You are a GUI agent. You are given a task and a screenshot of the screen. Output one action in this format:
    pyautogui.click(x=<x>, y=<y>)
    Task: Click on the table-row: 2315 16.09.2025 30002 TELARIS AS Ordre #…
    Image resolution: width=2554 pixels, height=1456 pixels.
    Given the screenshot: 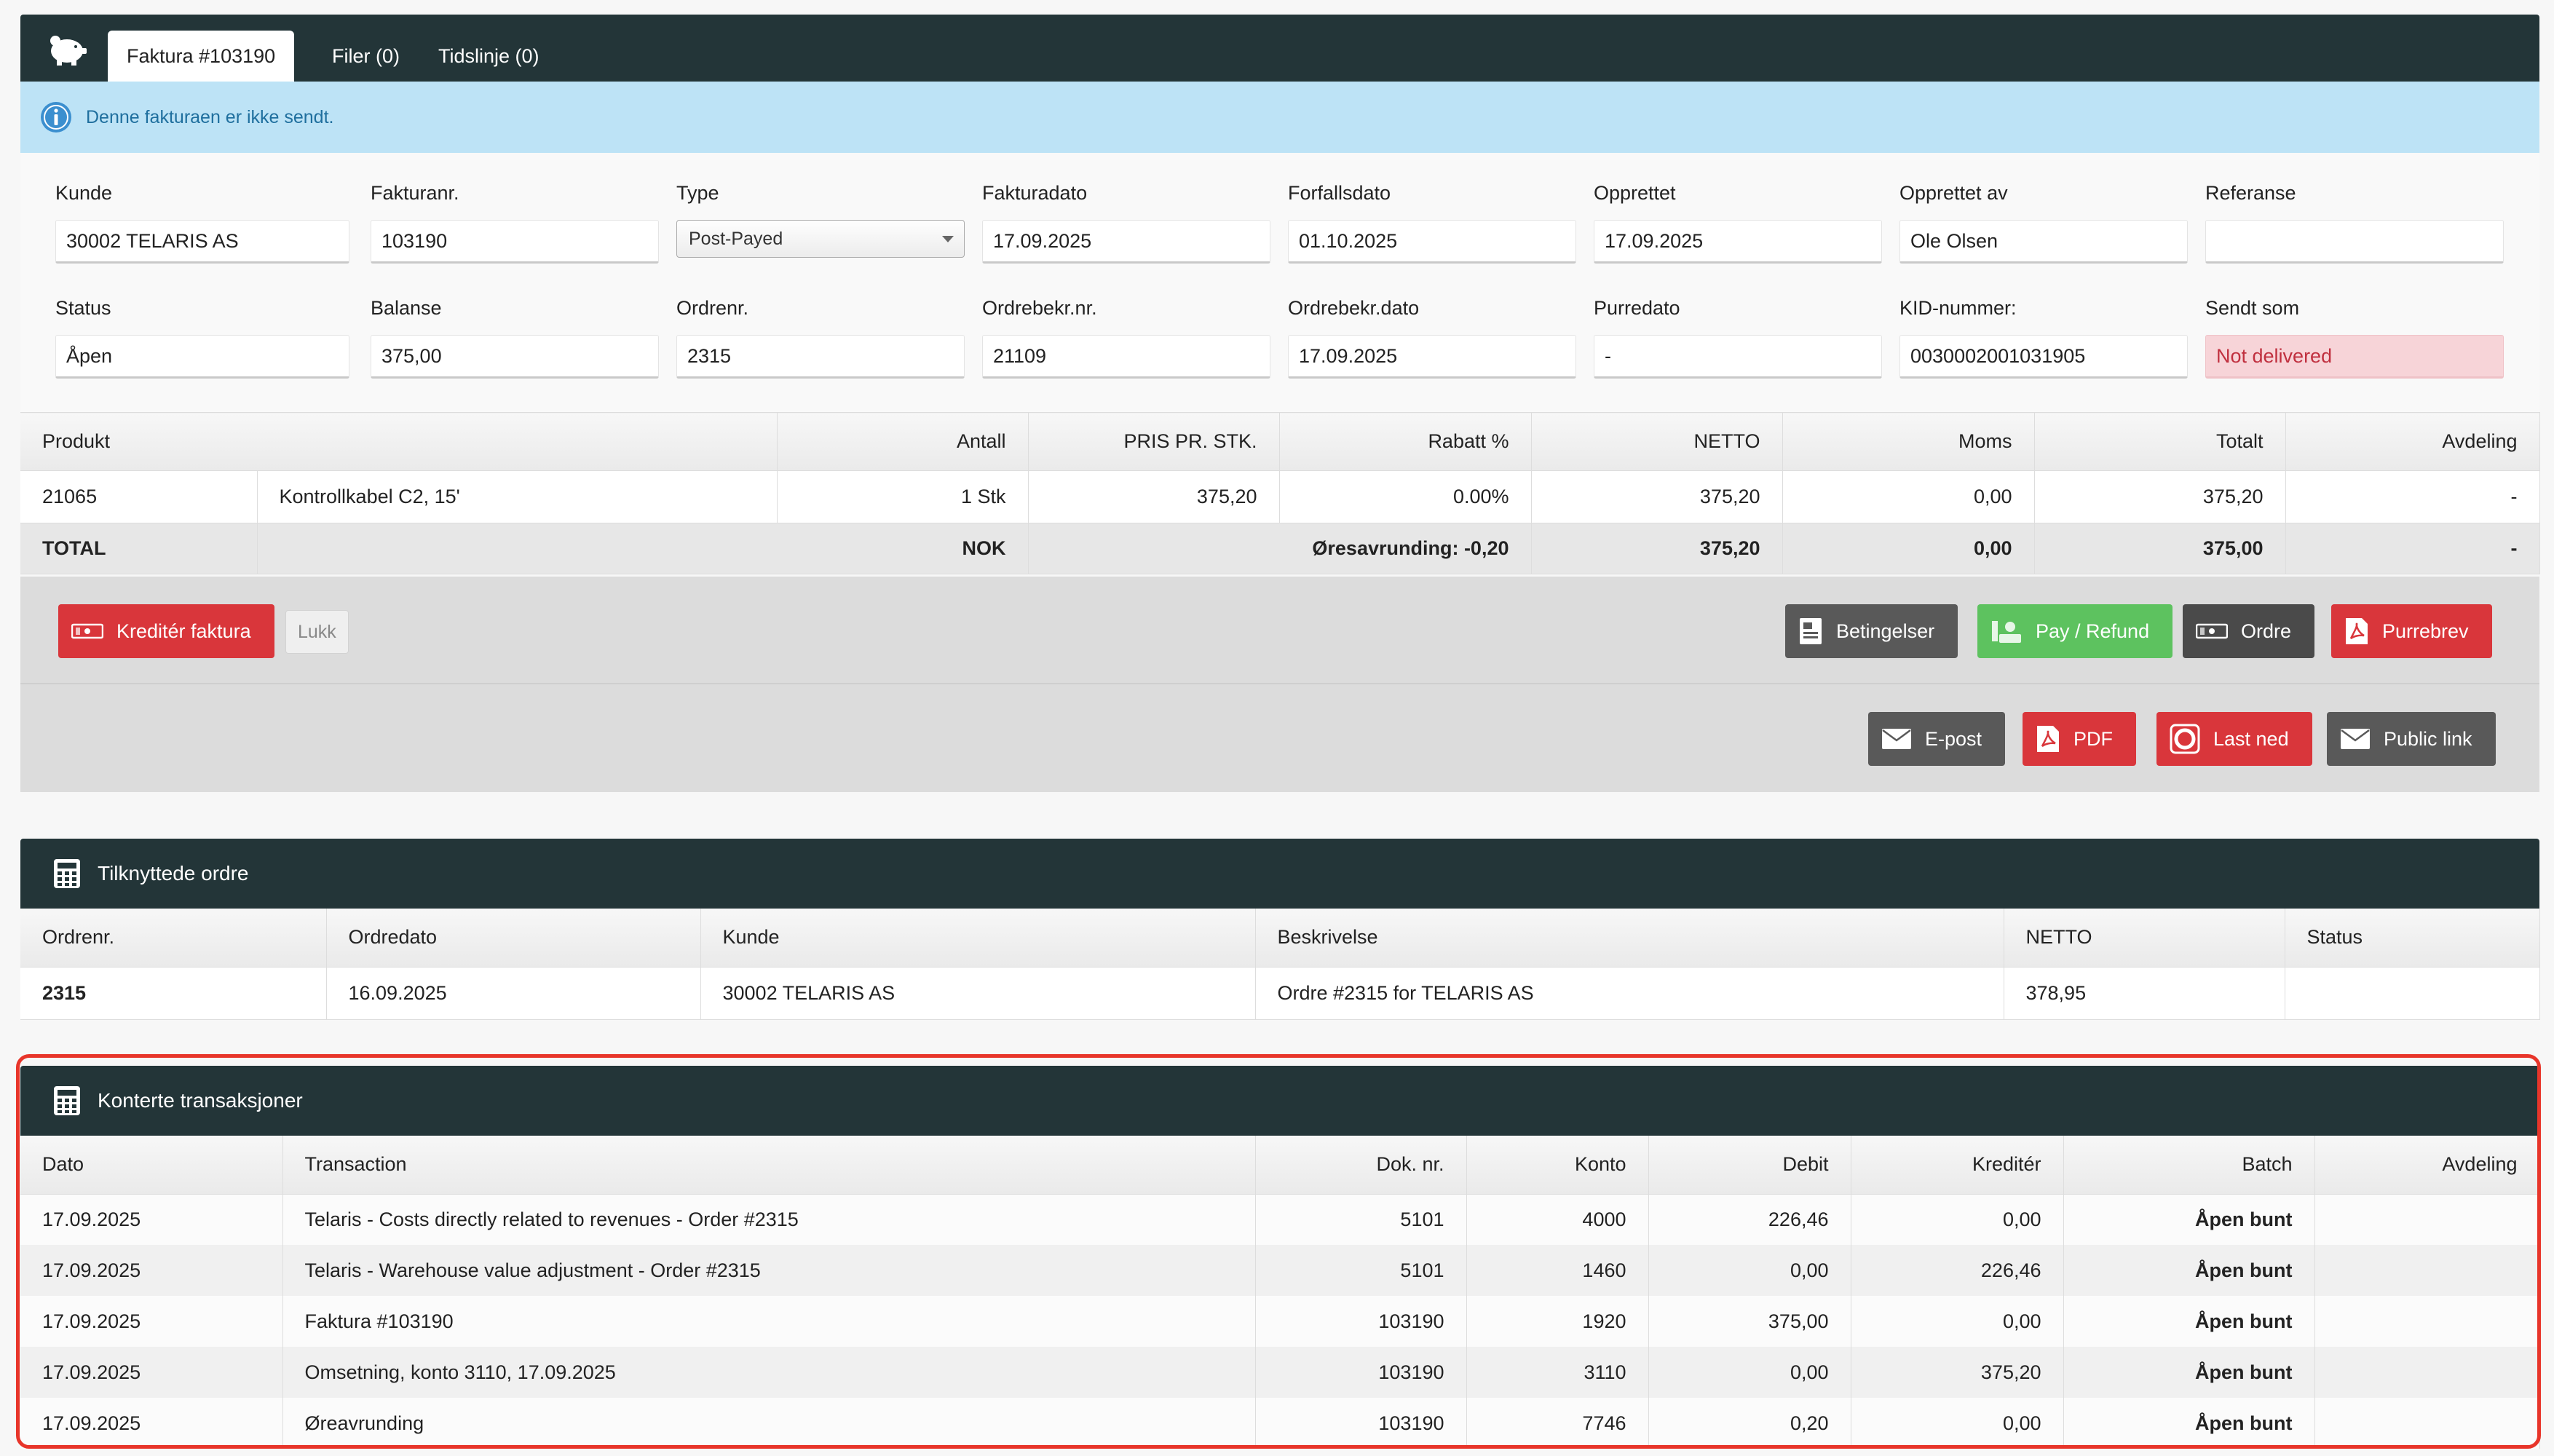 What is the action you would take?
    pyautogui.click(x=1280, y=993)
    